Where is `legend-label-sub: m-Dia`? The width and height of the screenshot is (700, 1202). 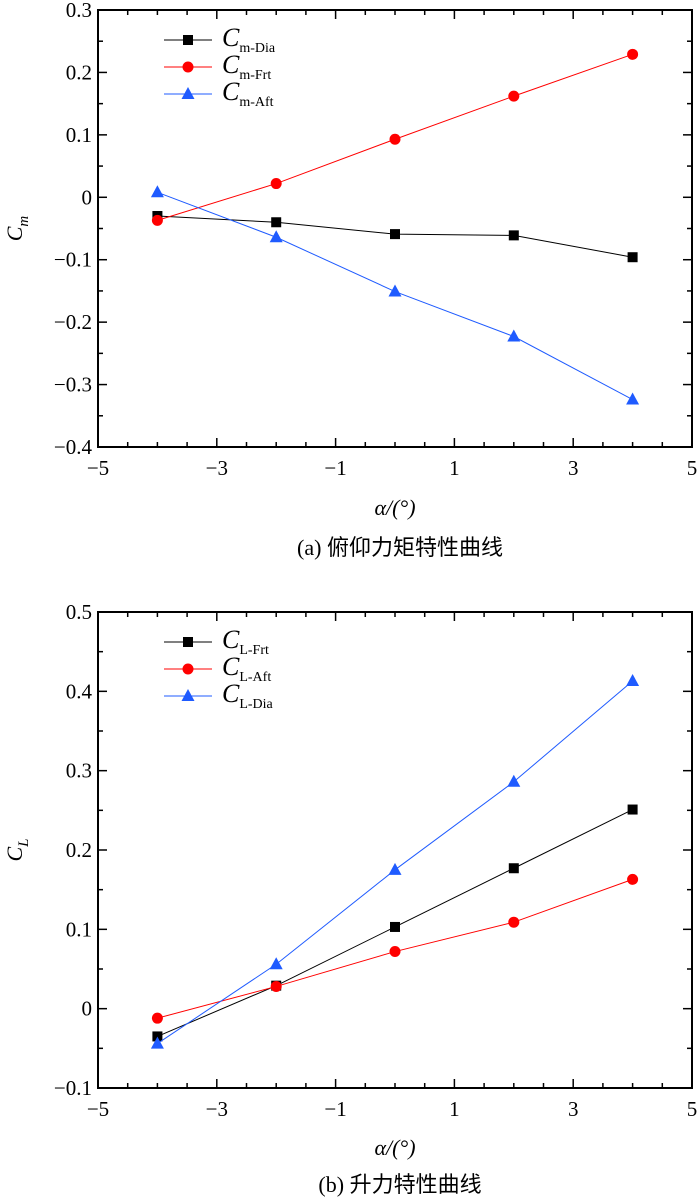
legend-label-sub: m-Dia is located at coordinates (257, 48).